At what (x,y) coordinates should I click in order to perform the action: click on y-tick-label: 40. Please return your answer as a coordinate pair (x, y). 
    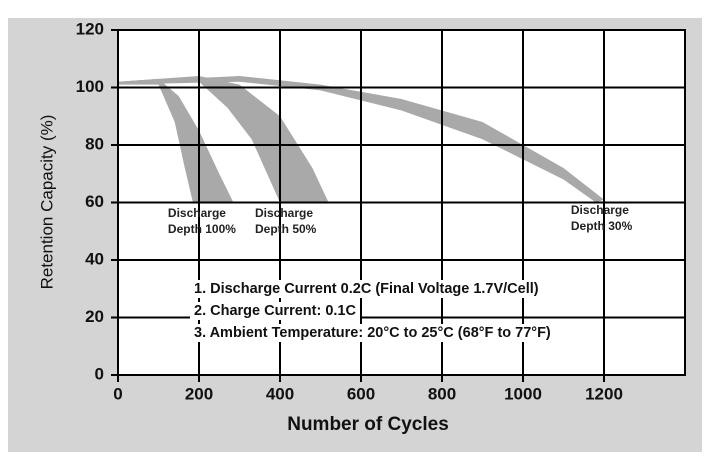
    Looking at the image, I should click on (94, 258).